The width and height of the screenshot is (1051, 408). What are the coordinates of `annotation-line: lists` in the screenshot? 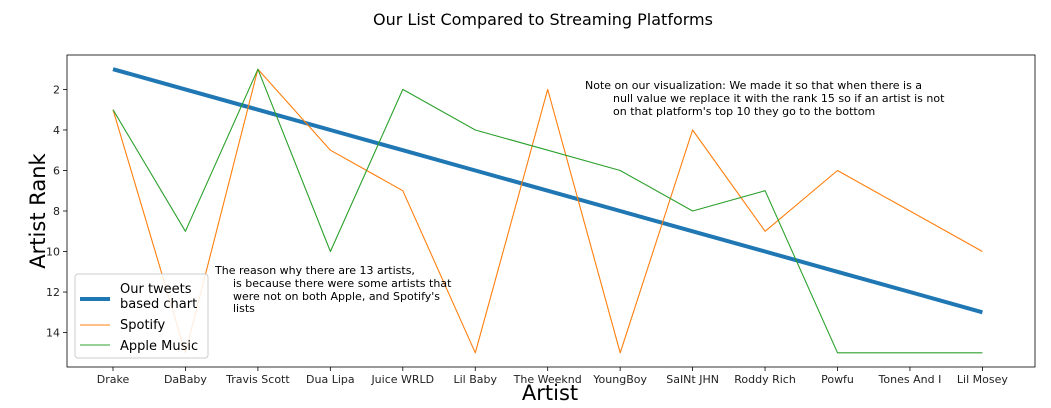 It's located at (244, 308).